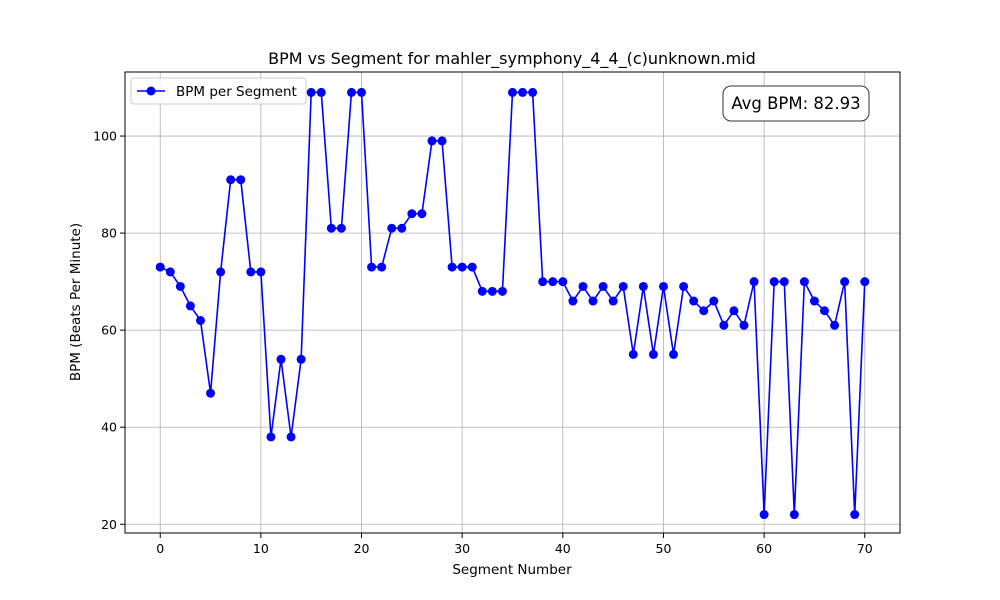  What do you see at coordinates (109, 427) in the screenshot?
I see `y-tick-label: 40` at bounding box center [109, 427].